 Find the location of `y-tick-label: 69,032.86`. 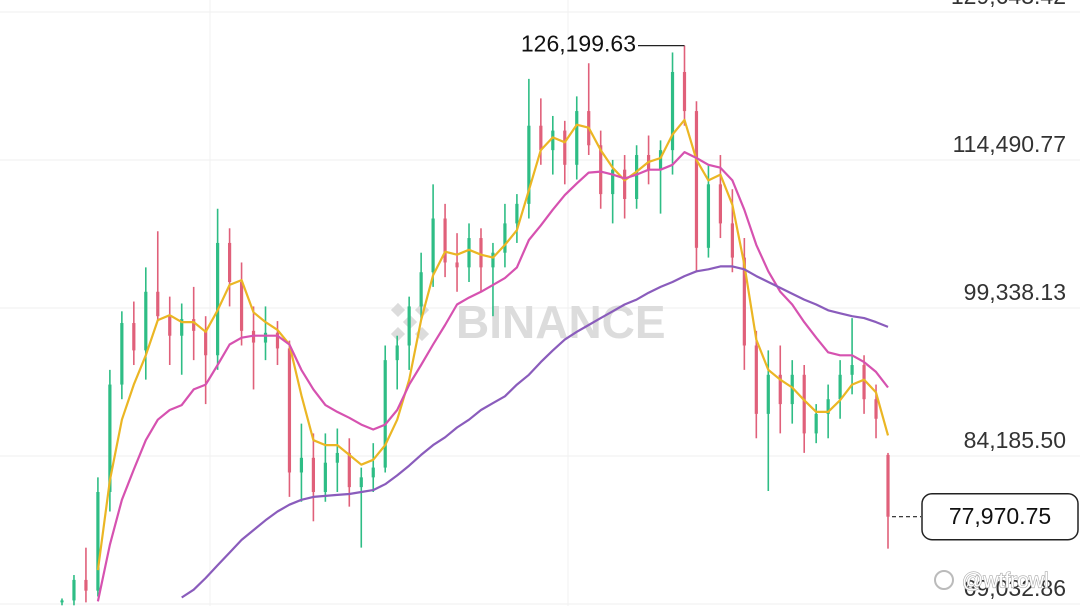

y-tick-label: 69,032.86 is located at coordinates (1015, 588).